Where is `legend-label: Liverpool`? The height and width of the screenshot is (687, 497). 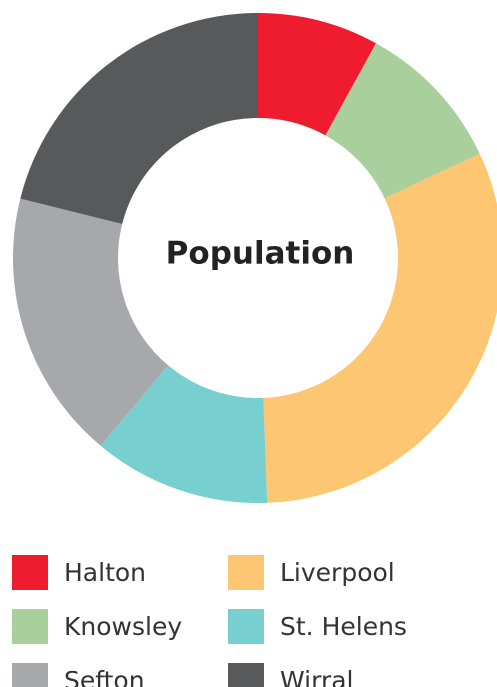
legend-label: Liverpool is located at coordinates (337, 572).